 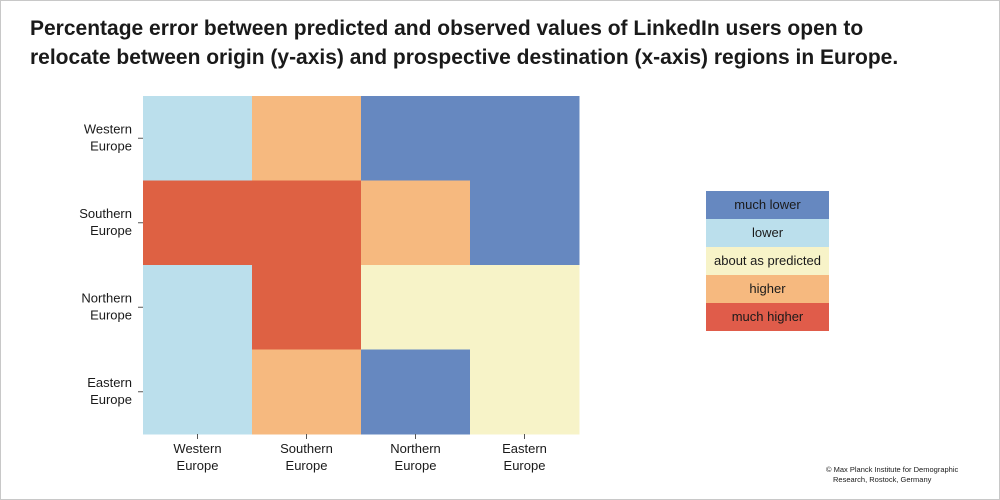 I want to click on x-tick-label: Eastern Europe, so click(x=524, y=457).